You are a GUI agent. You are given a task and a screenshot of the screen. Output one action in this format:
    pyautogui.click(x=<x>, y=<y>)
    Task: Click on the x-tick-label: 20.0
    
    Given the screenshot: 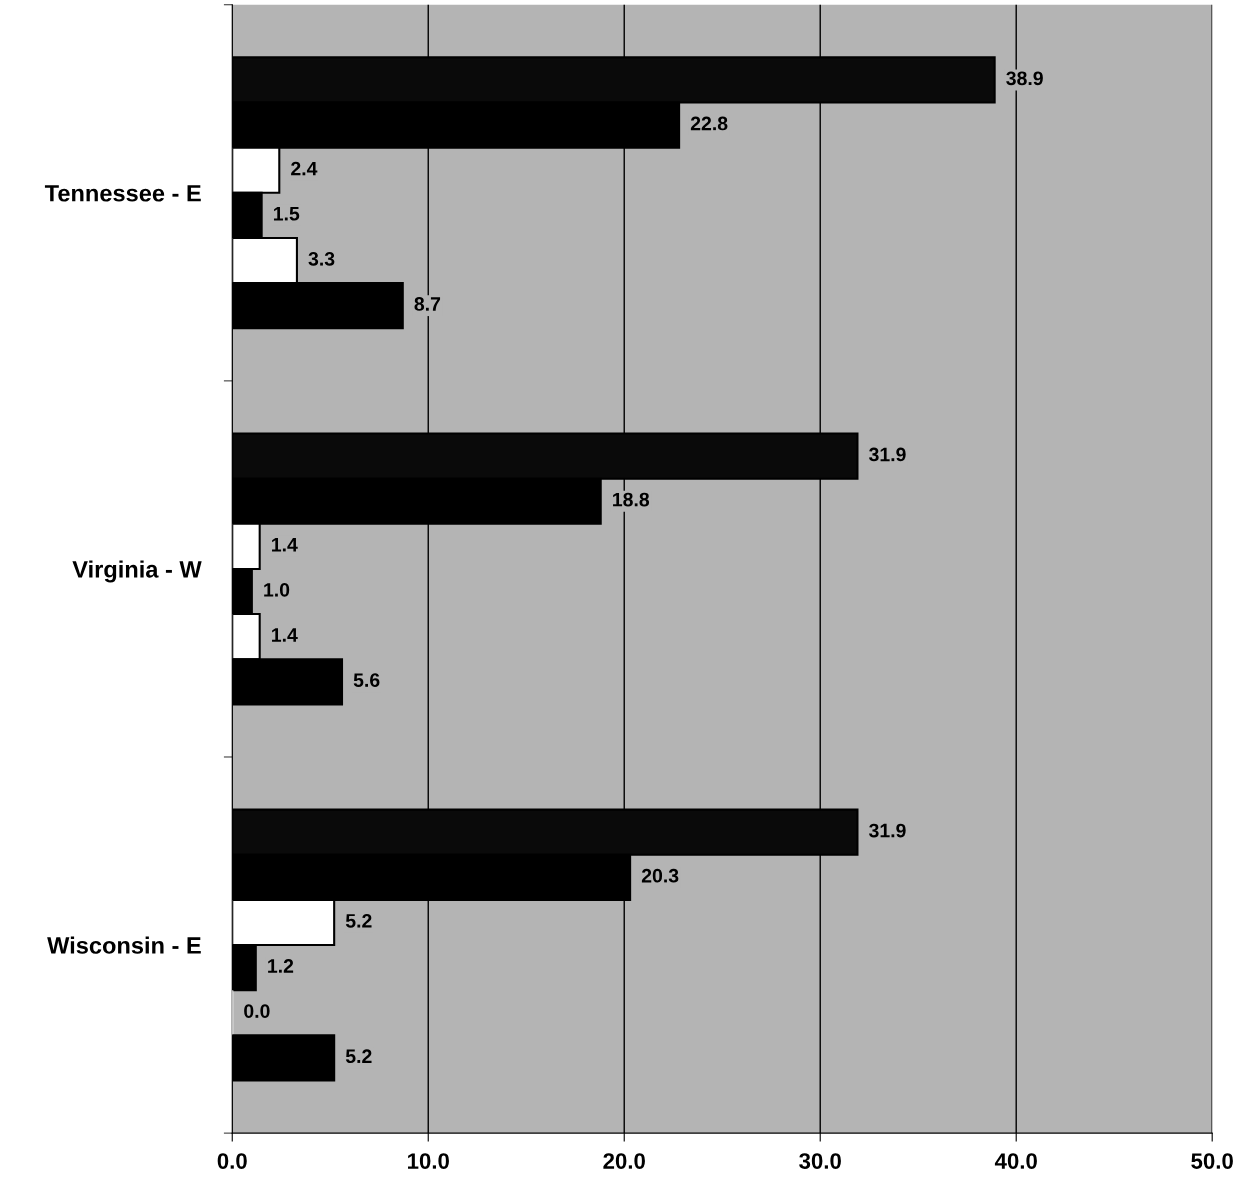 What is the action you would take?
    pyautogui.click(x=624, y=1161)
    